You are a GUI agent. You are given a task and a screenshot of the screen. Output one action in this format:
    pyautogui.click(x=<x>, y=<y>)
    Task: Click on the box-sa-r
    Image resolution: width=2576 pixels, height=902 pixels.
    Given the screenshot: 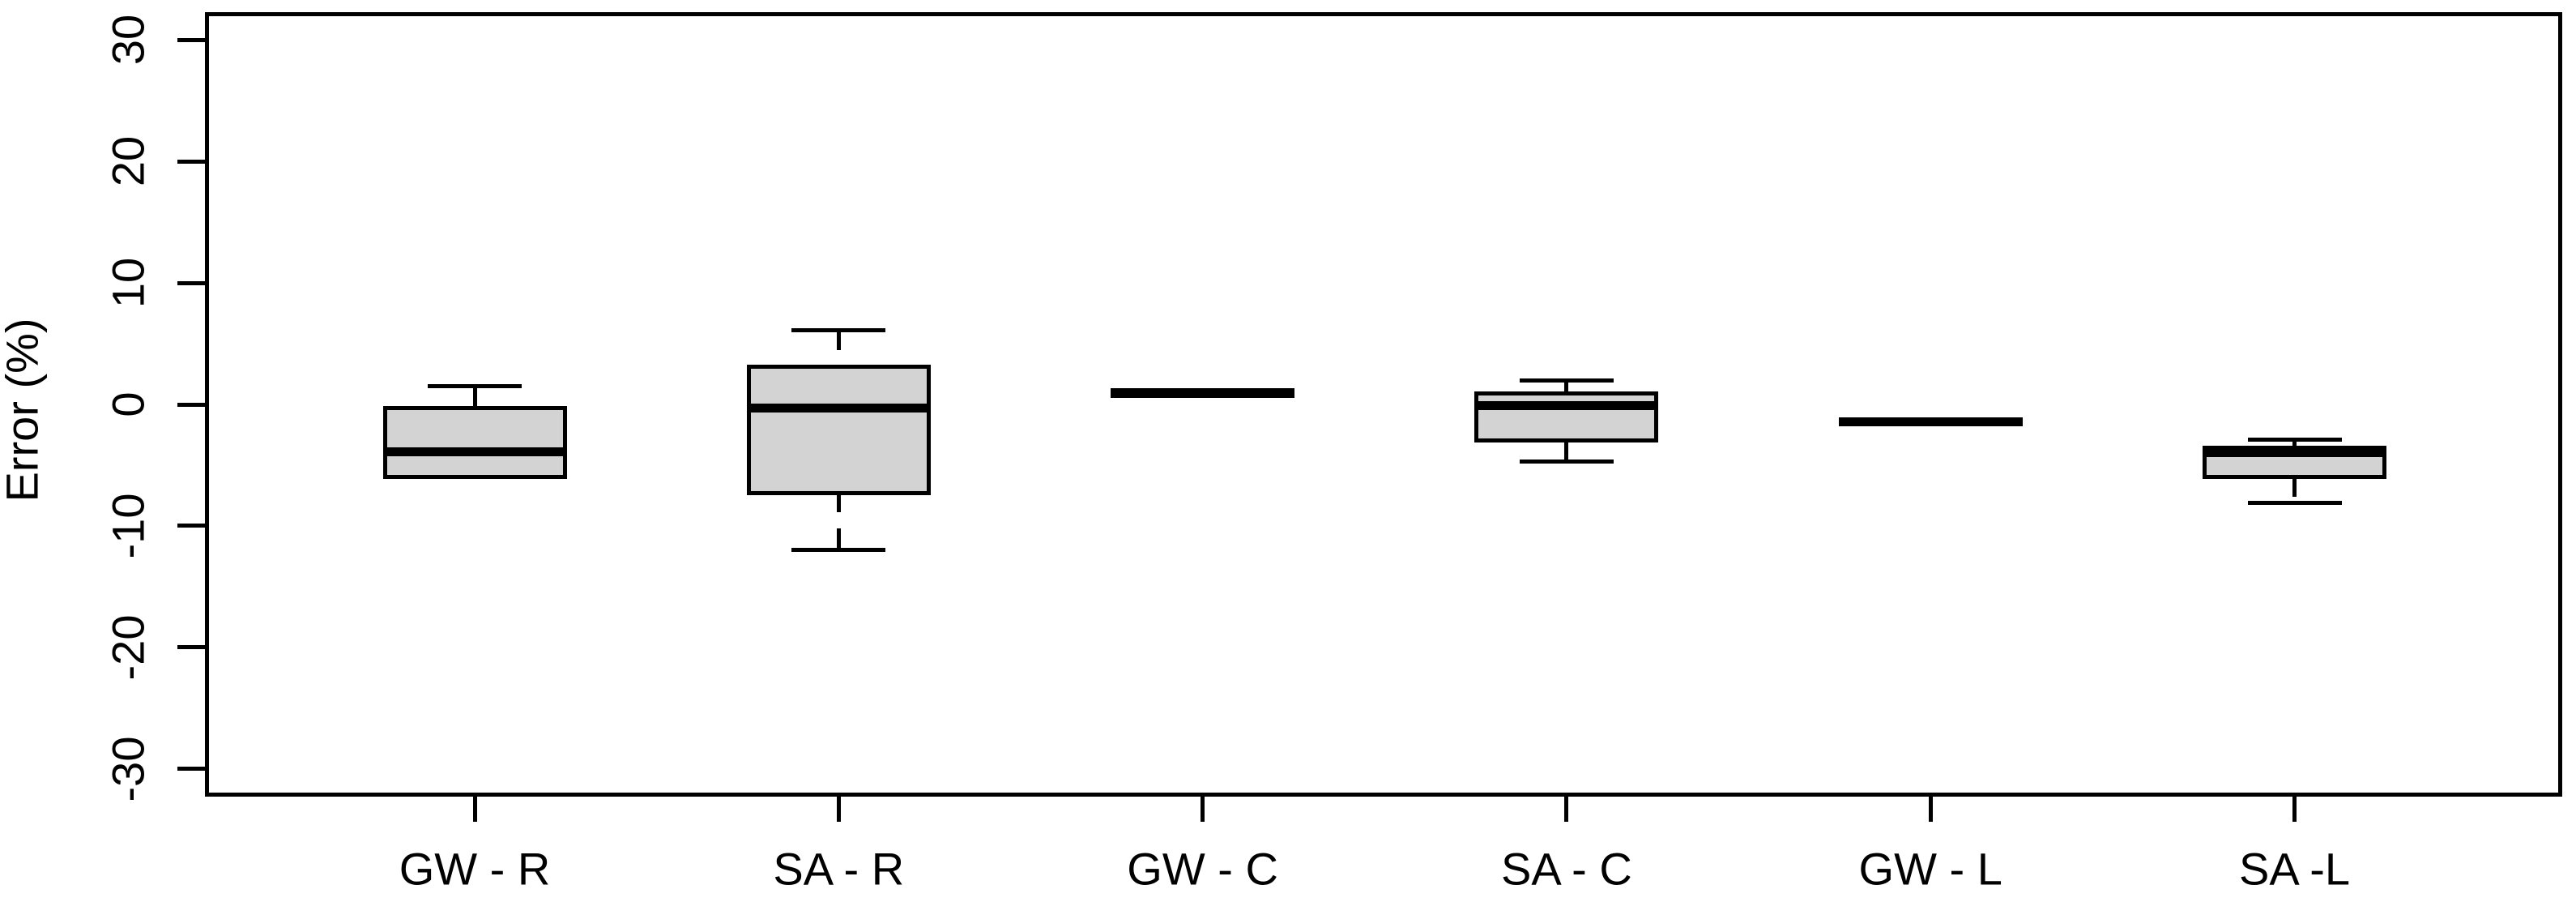 What is the action you would take?
    pyautogui.click(x=839, y=430)
    